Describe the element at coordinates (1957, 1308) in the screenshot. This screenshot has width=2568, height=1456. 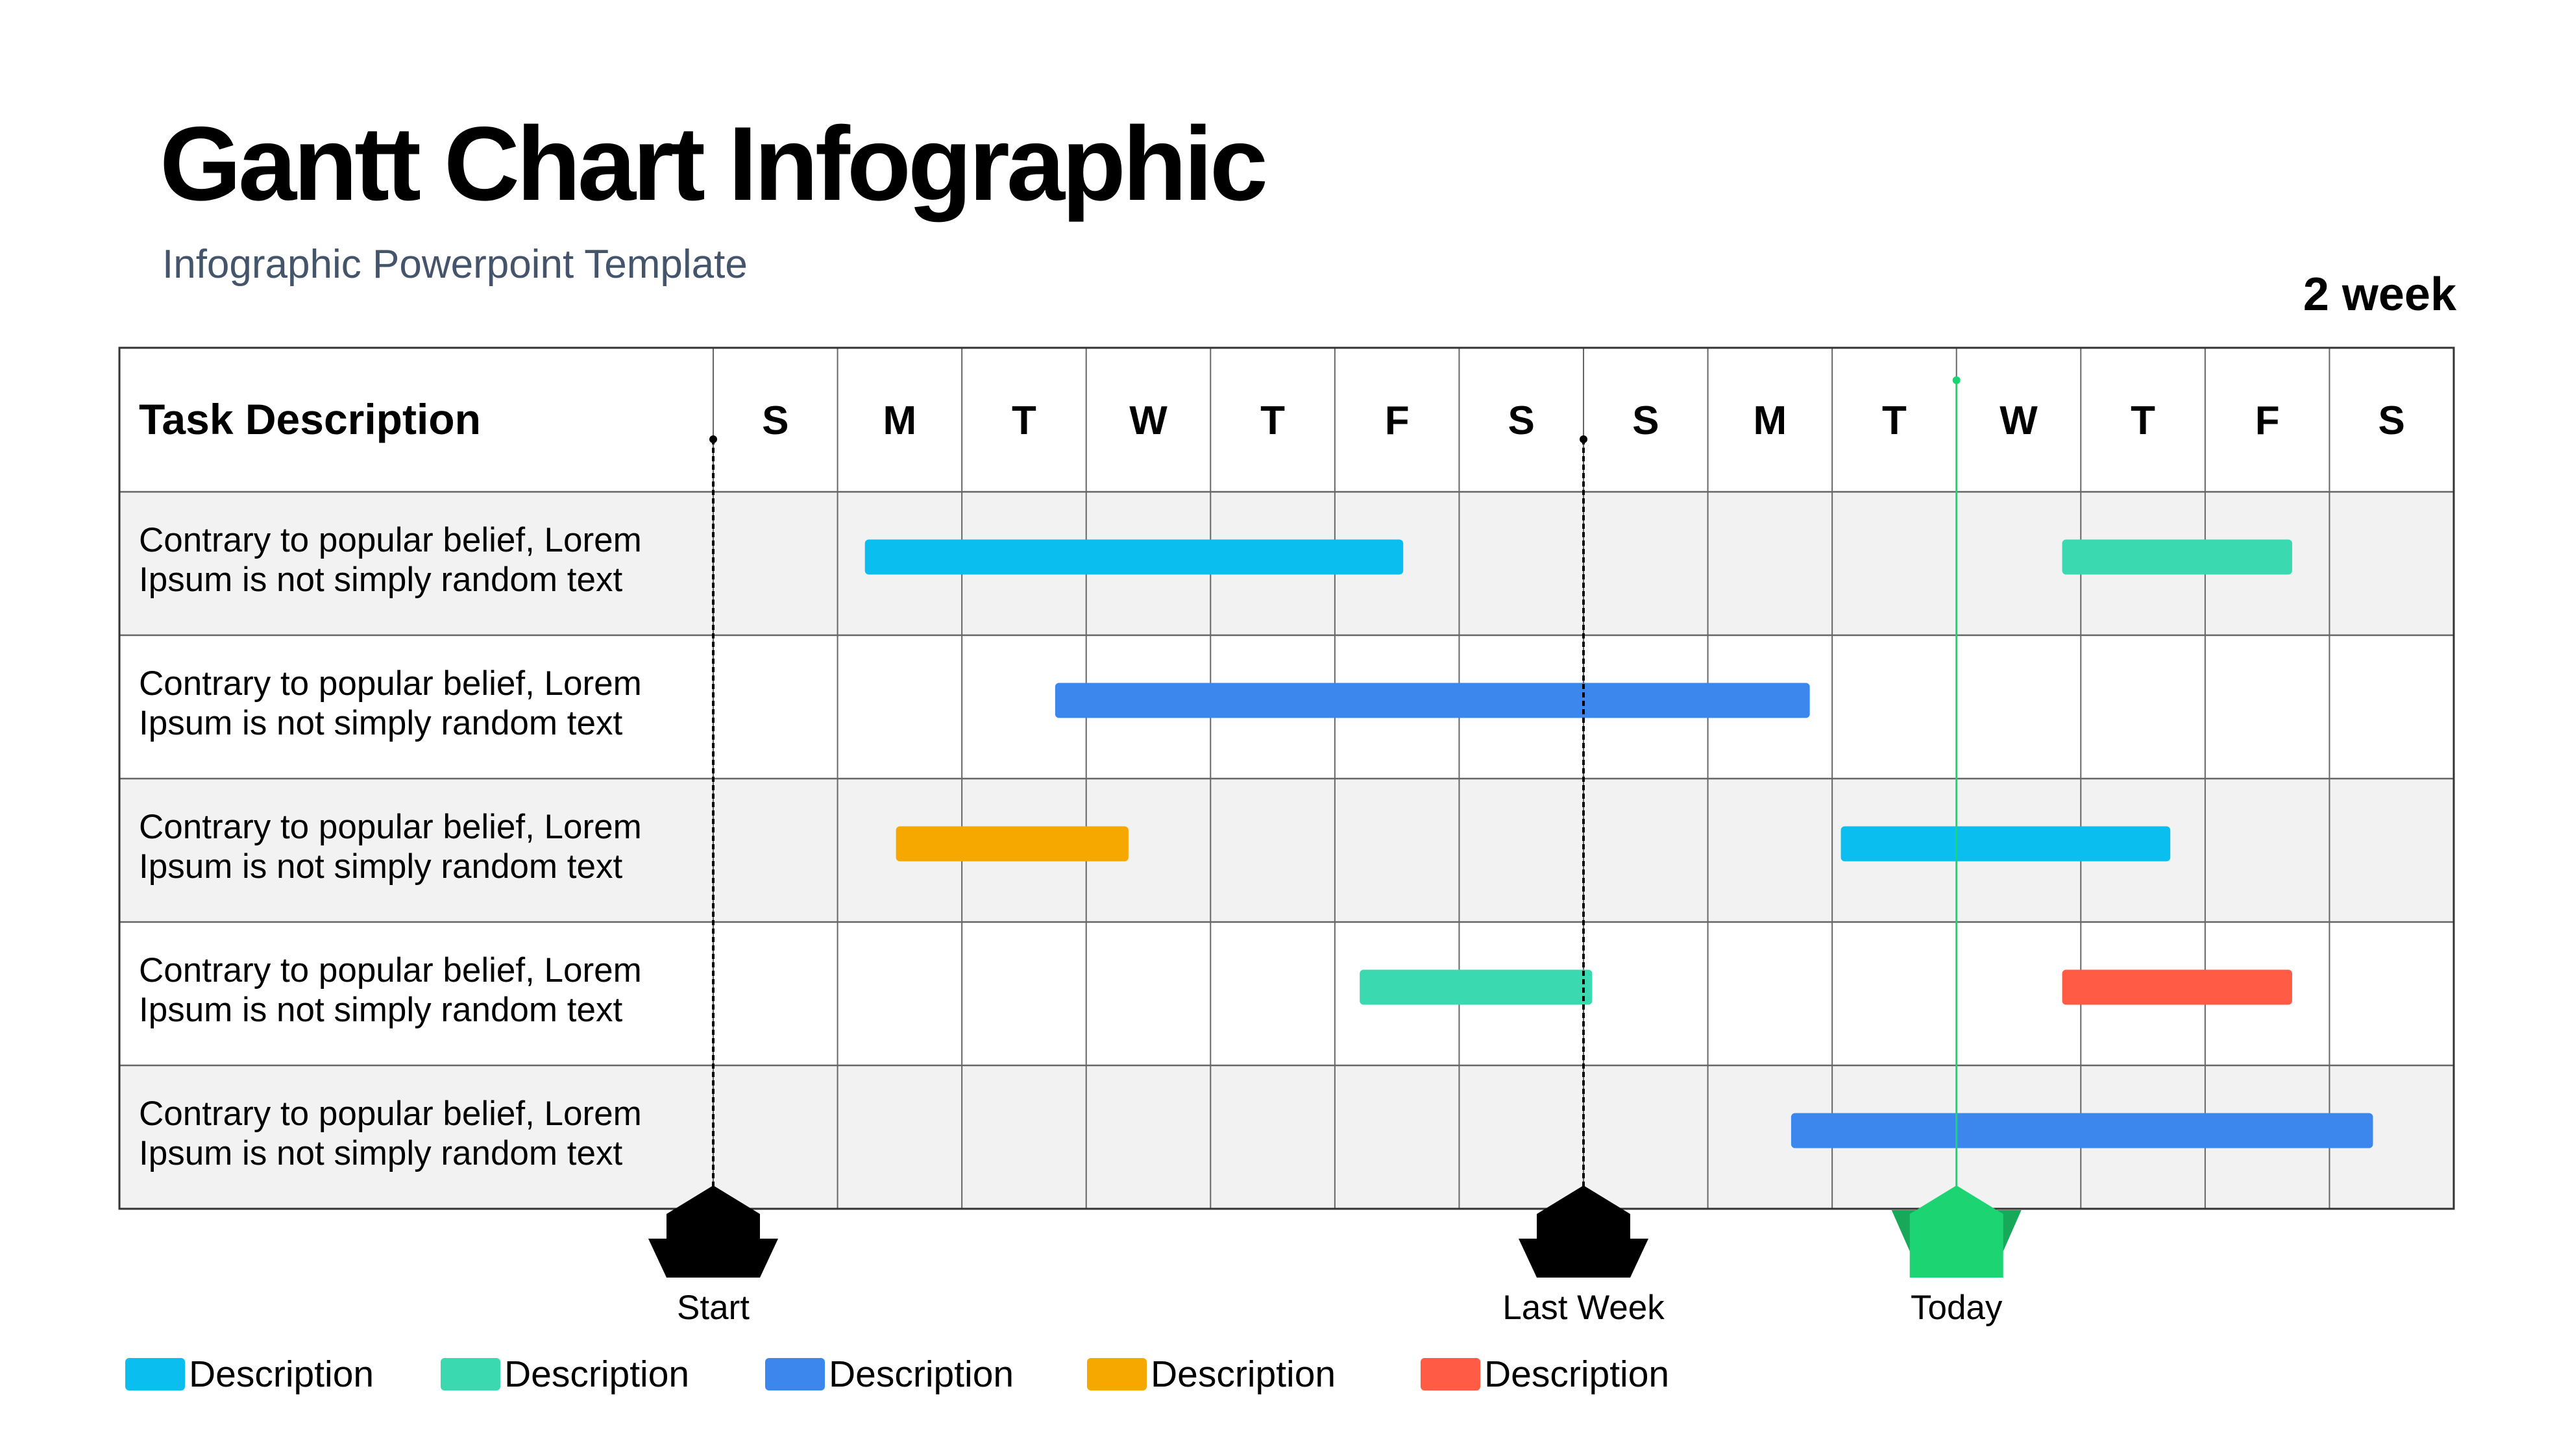
I see `marker-label: Today` at that location.